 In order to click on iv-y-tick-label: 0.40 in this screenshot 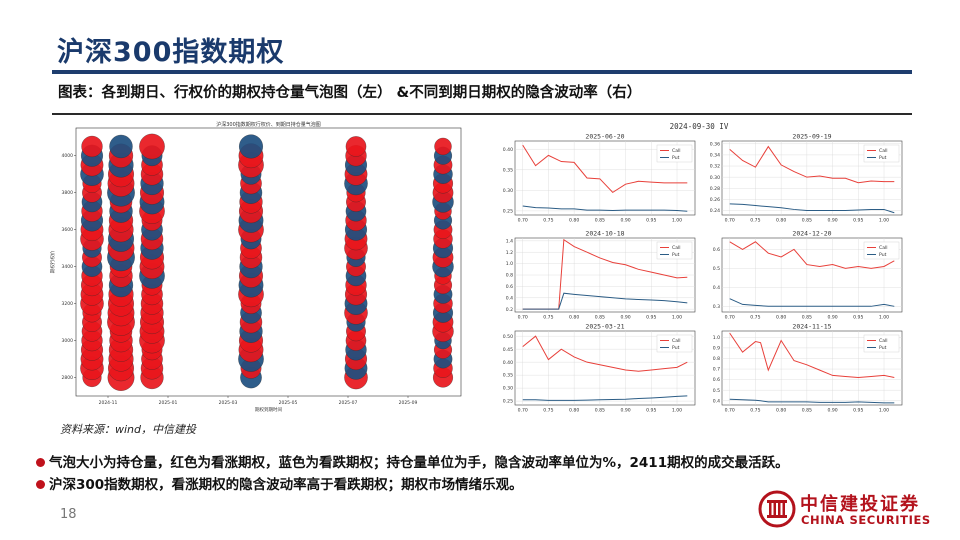, I will do `click(508, 150)`.